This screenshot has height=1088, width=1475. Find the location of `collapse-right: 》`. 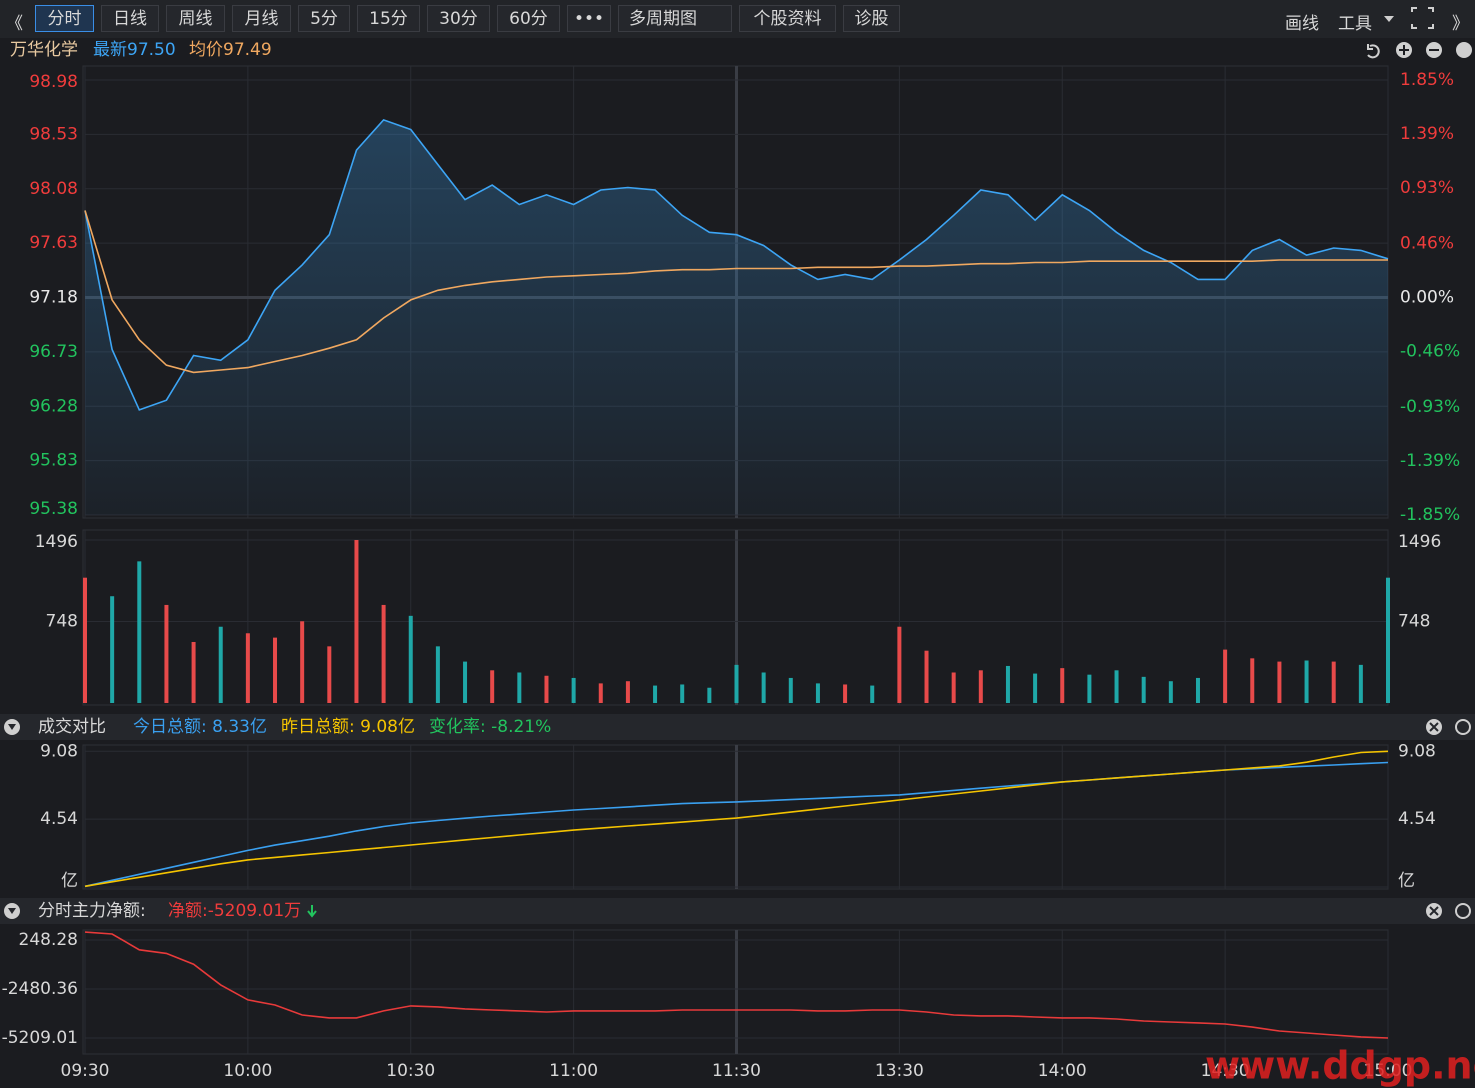

collapse-right: 》 is located at coordinates (1460, 24).